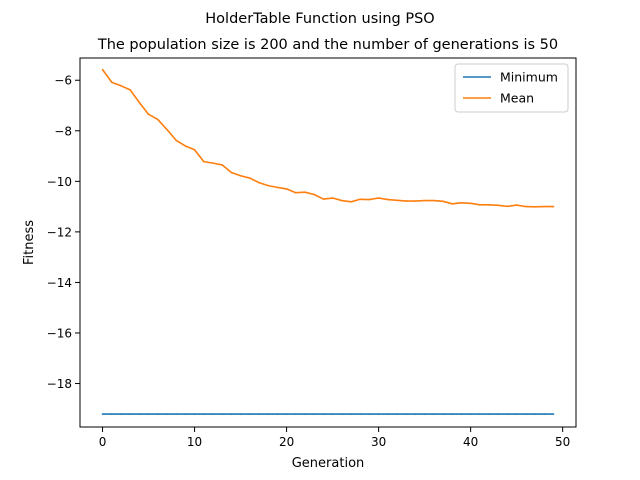 The width and height of the screenshot is (640, 480). I want to click on x-tick-label: 20, so click(286, 442).